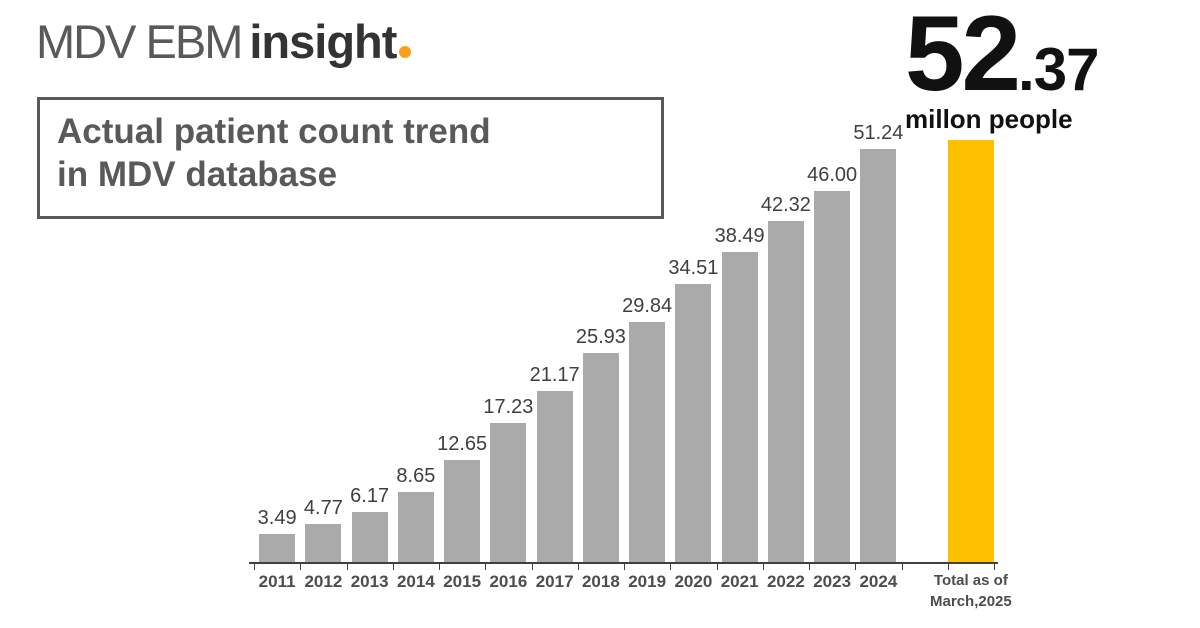 Image resolution: width=1200 pixels, height=628 pixels. Describe the element at coordinates (277, 518) in the screenshot. I see `bar-value-label: 3.49` at that location.